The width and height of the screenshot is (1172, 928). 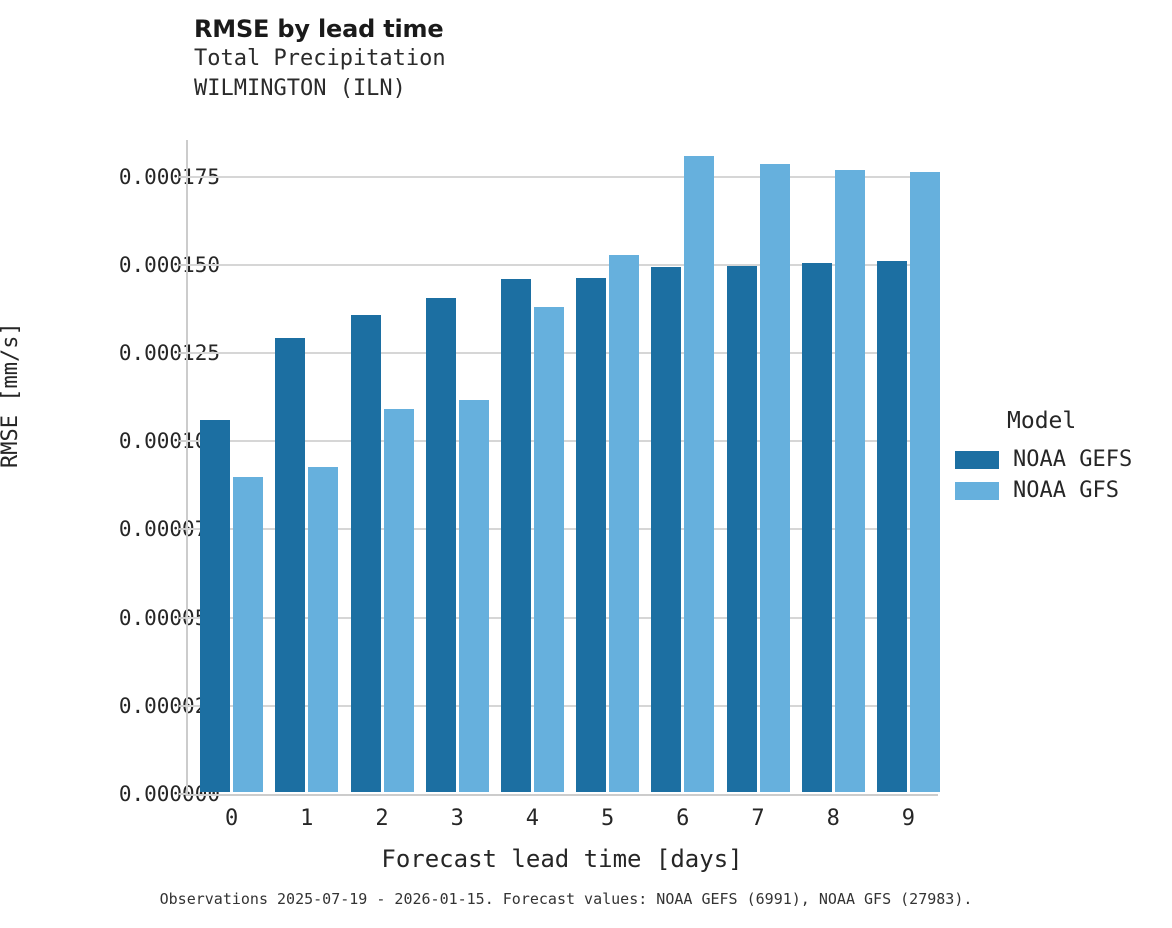 I want to click on x-axis-tick-label: 2, so click(x=382, y=818).